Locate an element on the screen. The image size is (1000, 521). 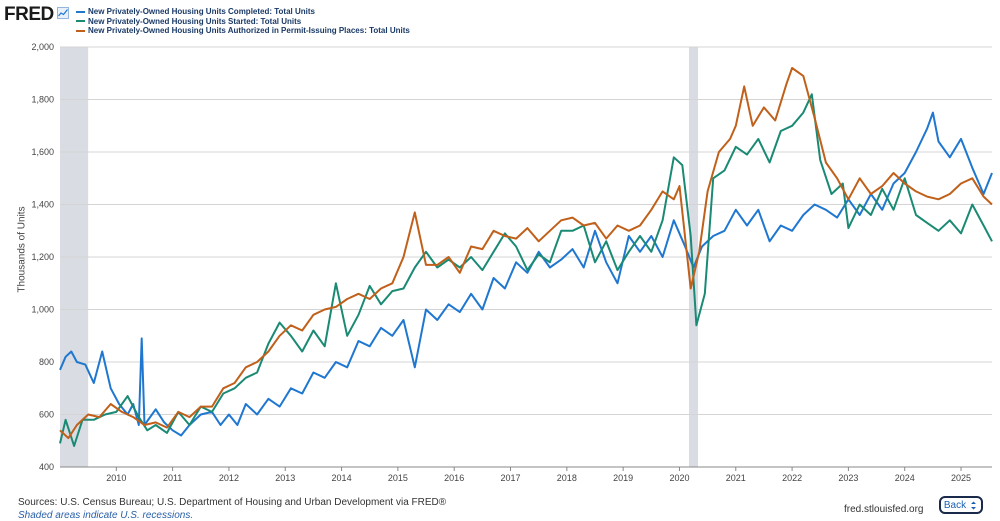
back-button-label: Back is located at coordinates (955, 505).